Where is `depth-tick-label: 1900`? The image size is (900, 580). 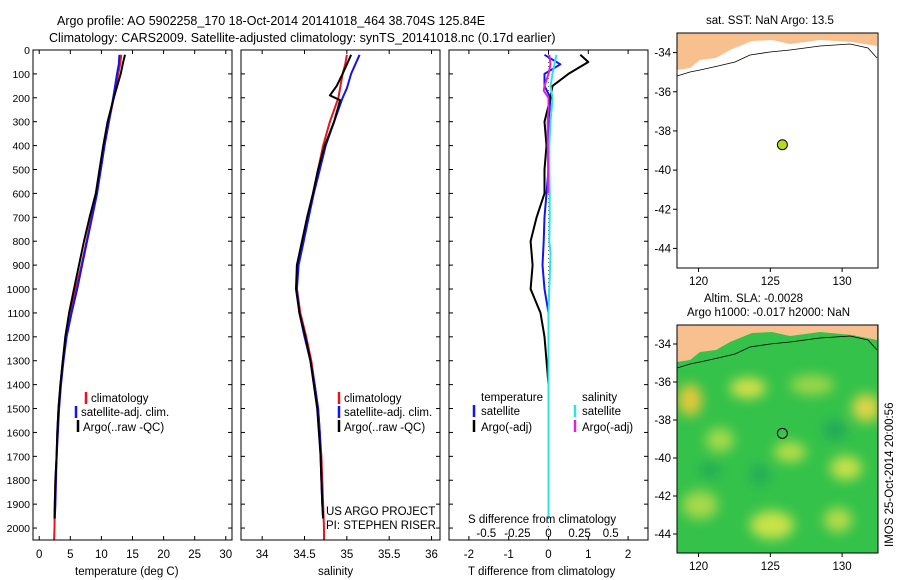
depth-tick-label: 1900 is located at coordinates (19, 505).